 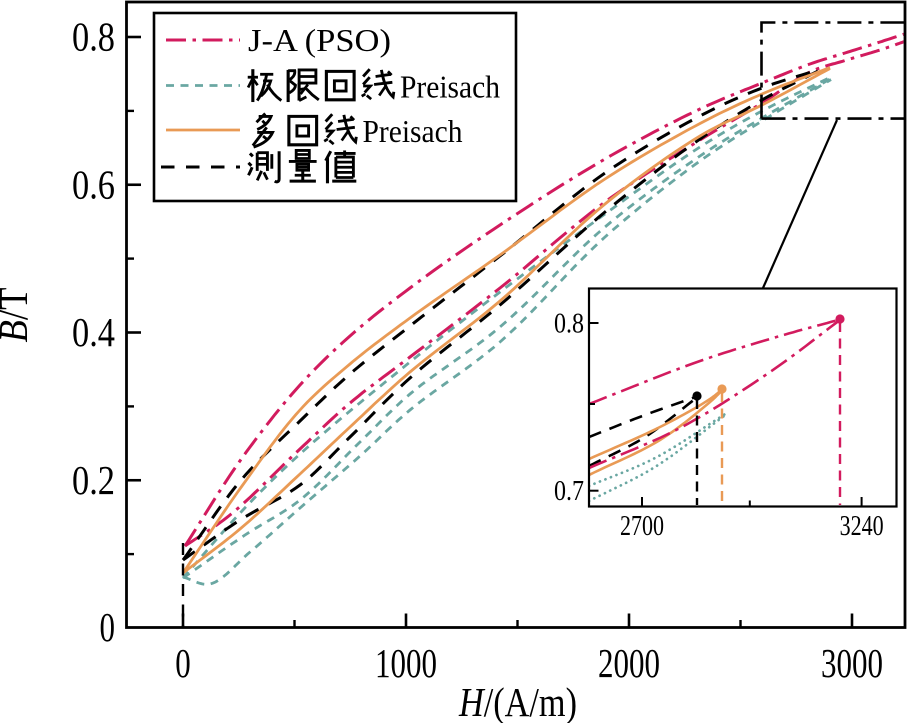 I want to click on svg-text: 1000, so click(x=406, y=663).